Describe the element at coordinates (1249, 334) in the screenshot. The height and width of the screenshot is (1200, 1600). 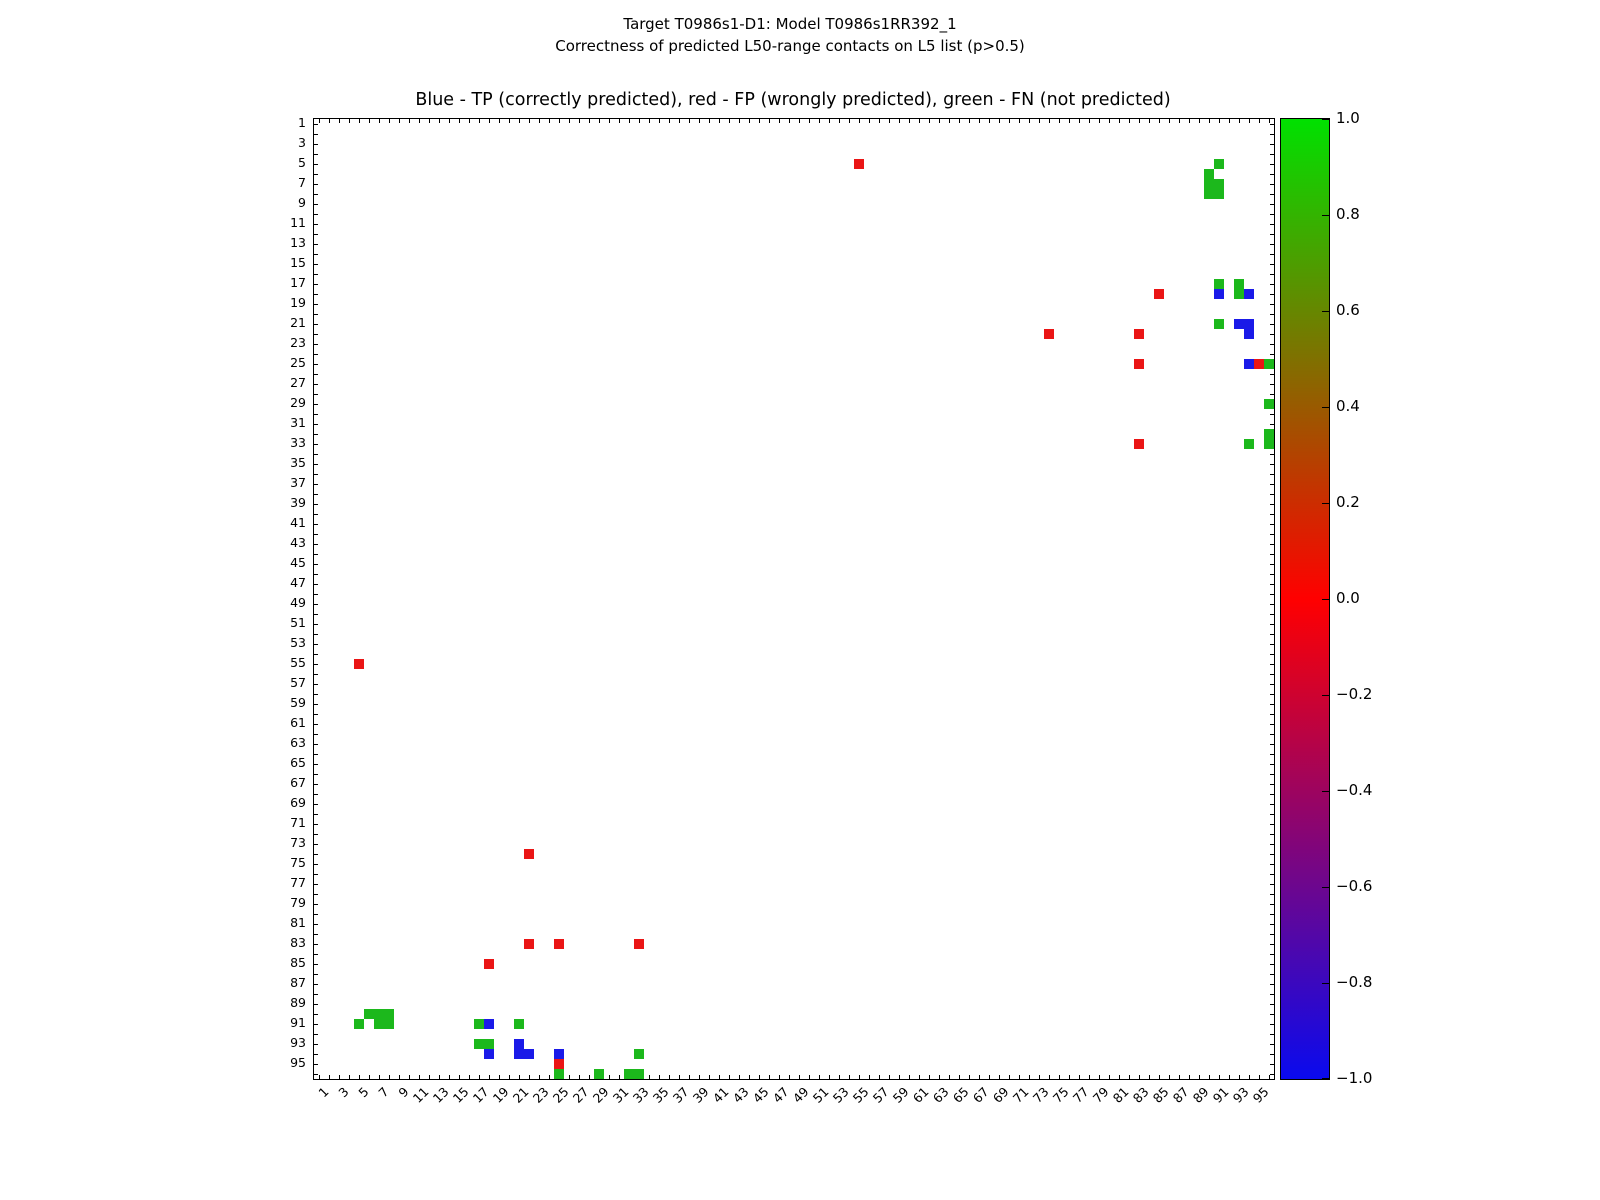
I see `data-point-tp` at that location.